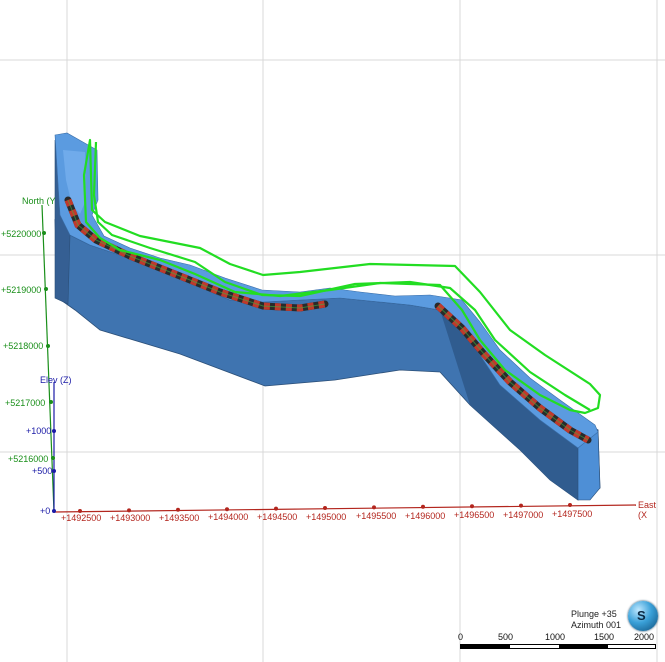 Image resolution: width=665 pixels, height=662 pixels. What do you see at coordinates (25, 403) in the screenshot?
I see `north-tick-label: +5217000` at bounding box center [25, 403].